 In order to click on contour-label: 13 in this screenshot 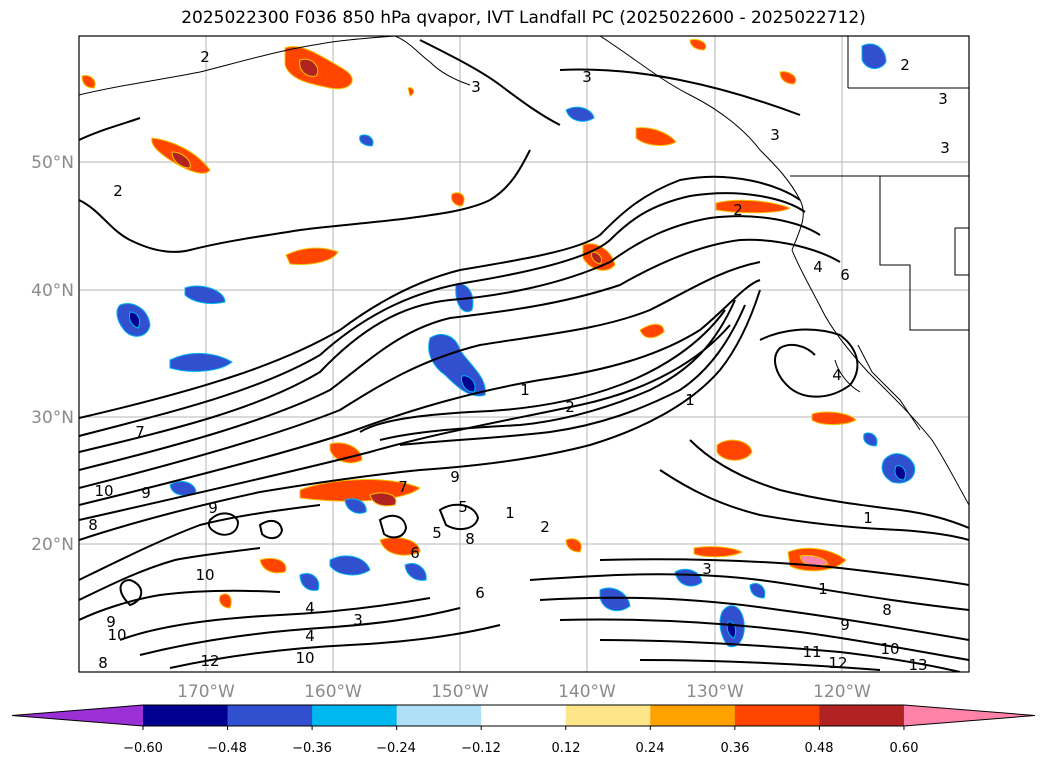, I will do `click(917, 665)`.